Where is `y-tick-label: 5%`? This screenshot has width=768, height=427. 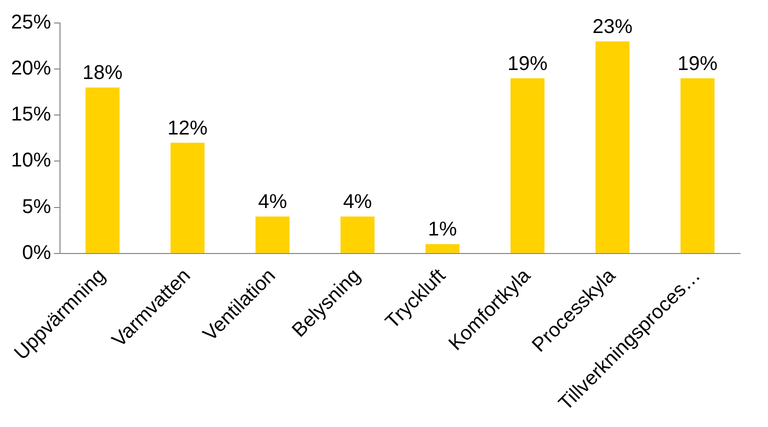
y-tick-label: 5% is located at coordinates (37, 207).